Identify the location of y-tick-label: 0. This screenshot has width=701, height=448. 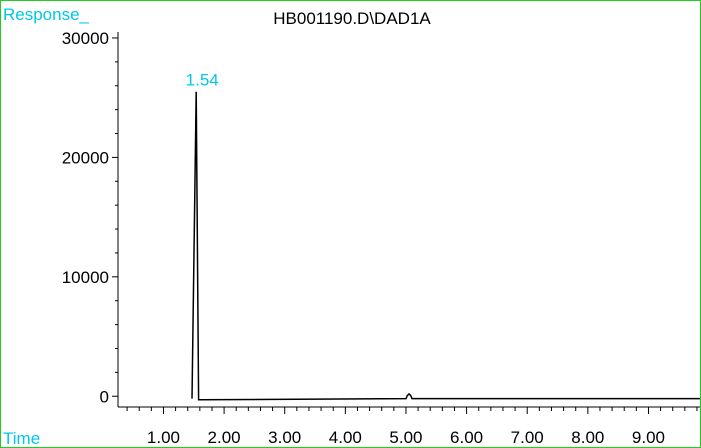
(104, 396).